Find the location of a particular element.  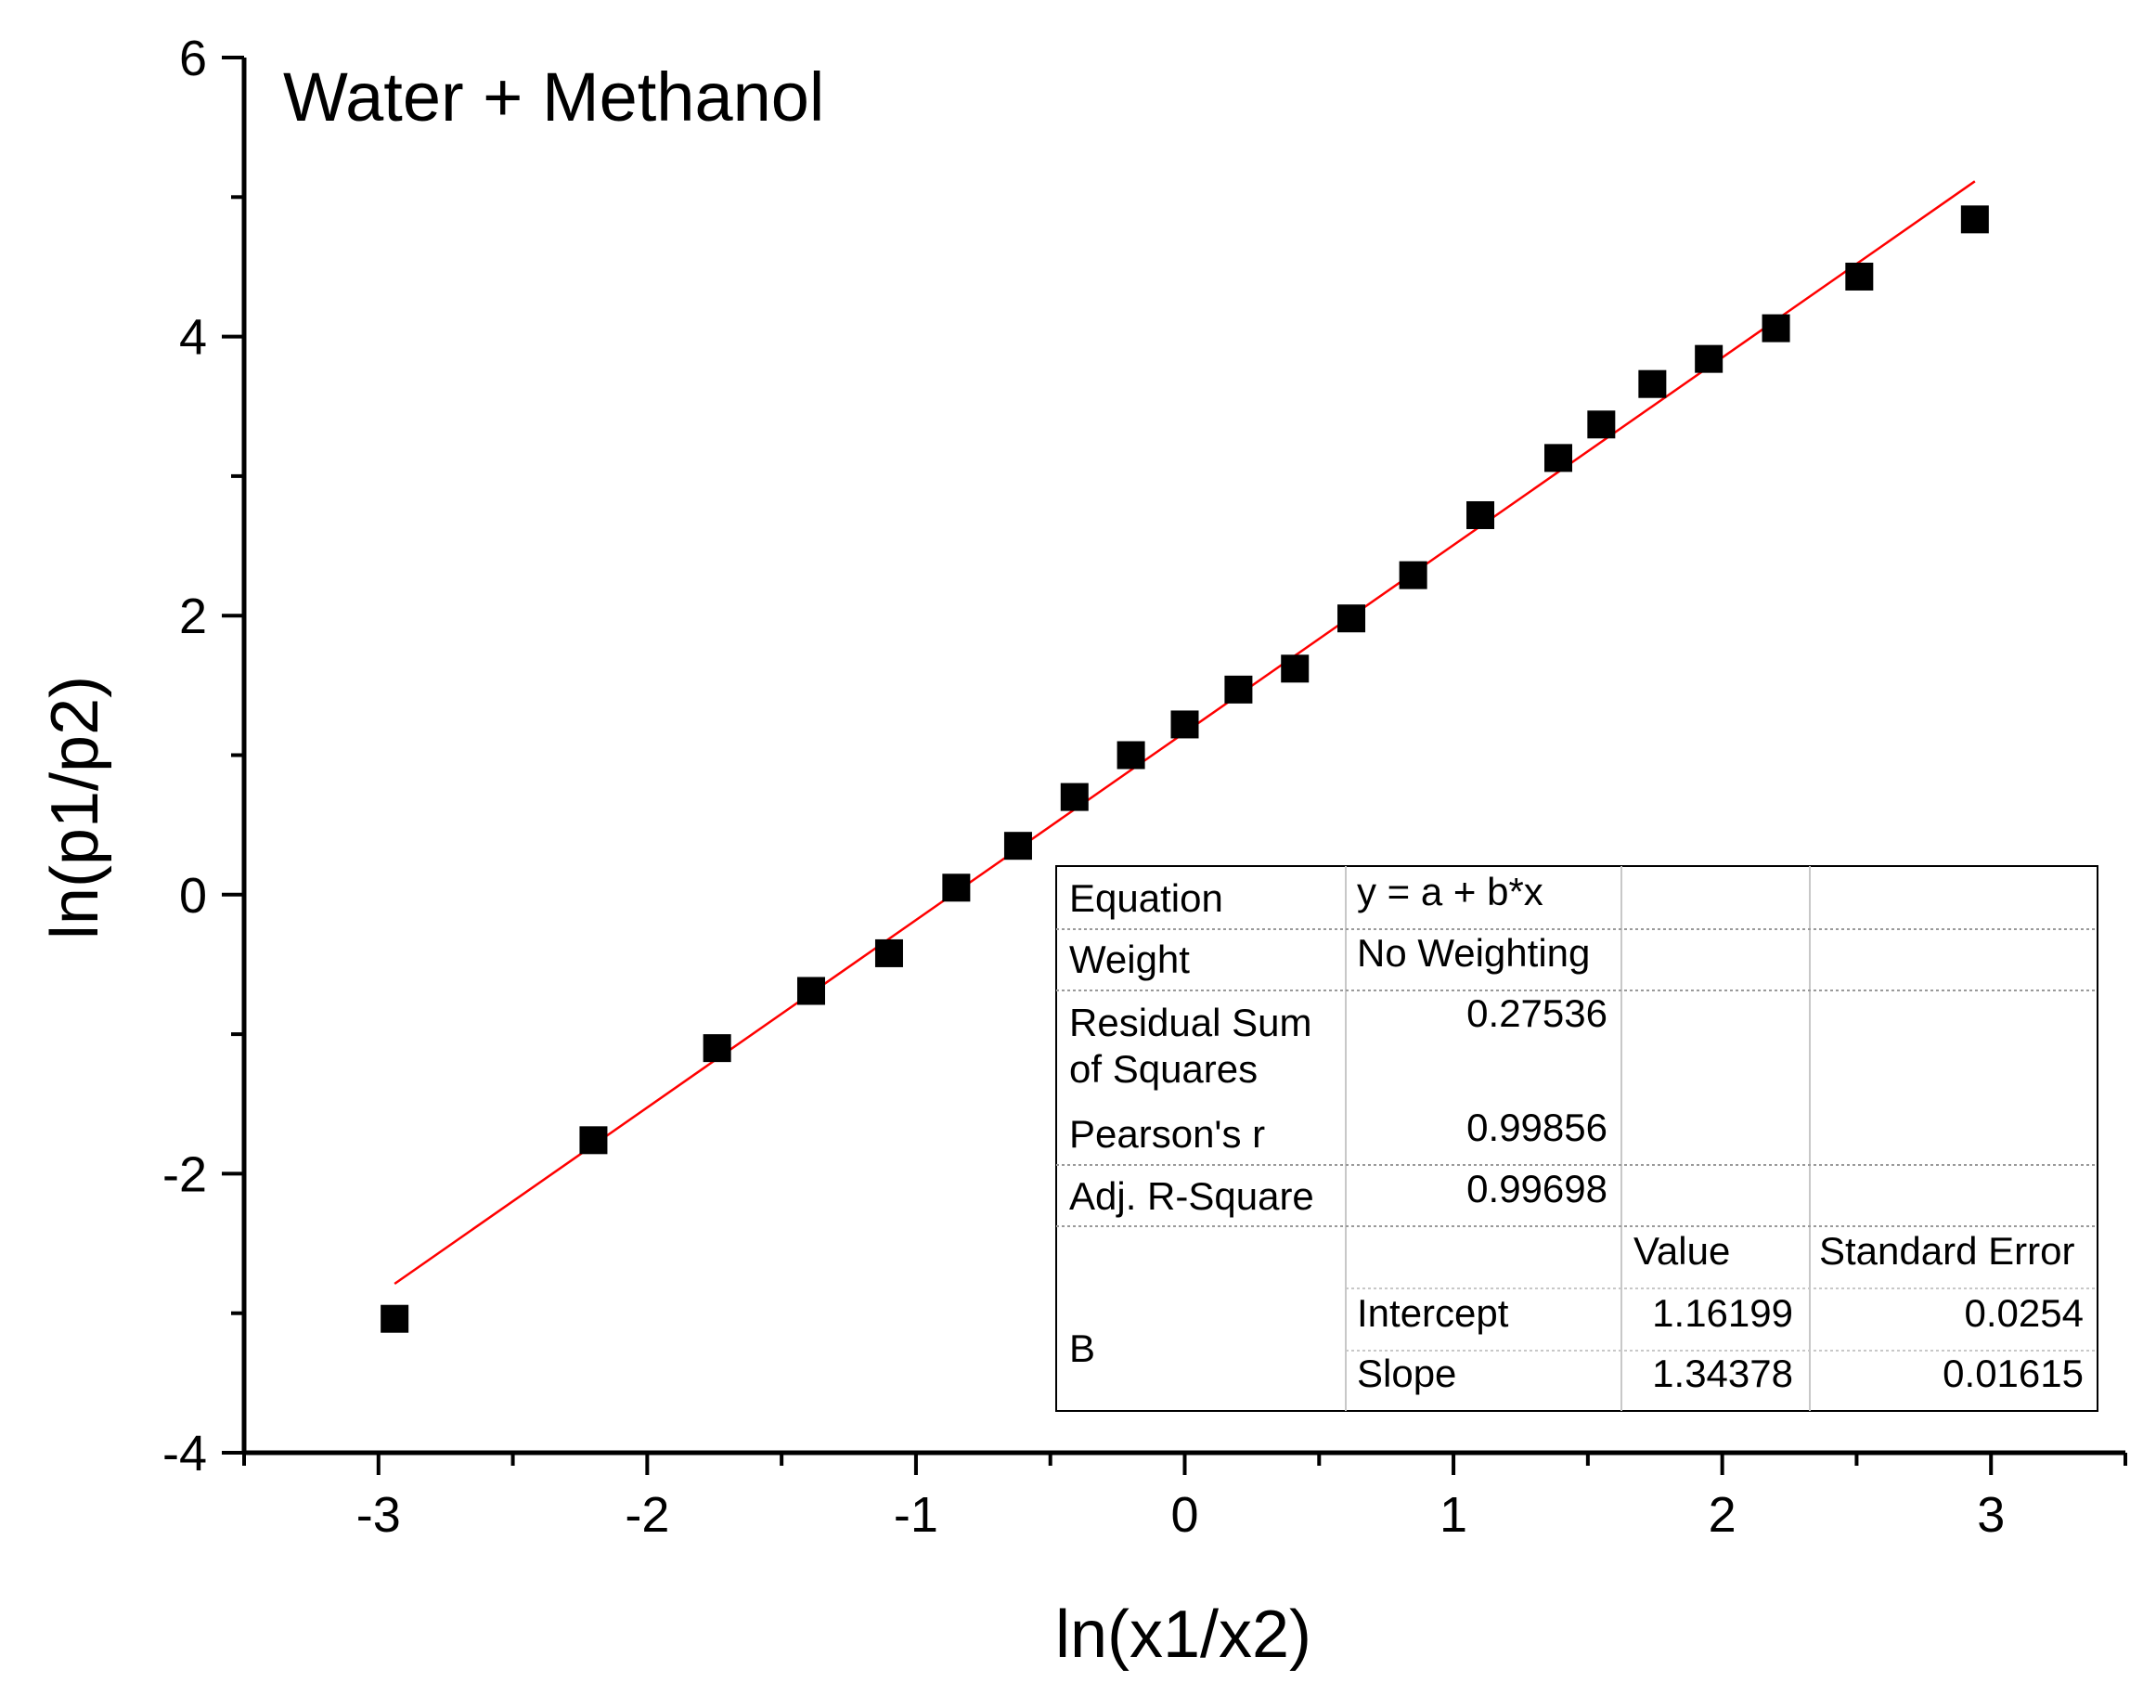

fit-param-slope-value: 1.34378 is located at coordinates (1722, 1373).